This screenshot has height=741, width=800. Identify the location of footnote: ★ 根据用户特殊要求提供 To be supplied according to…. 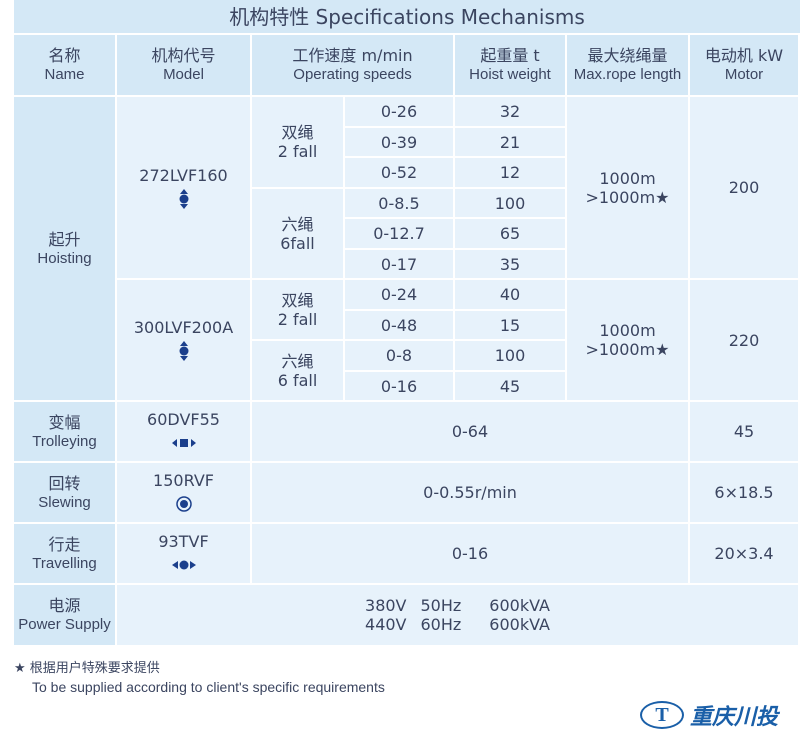
(199, 678).